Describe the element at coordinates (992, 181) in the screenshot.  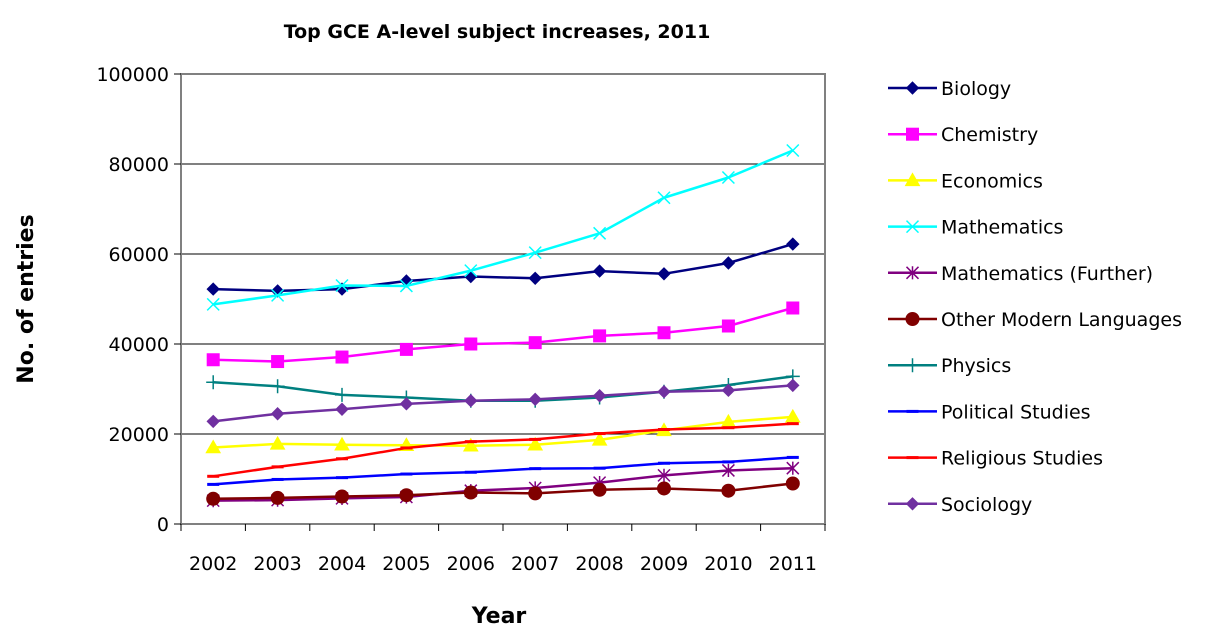
I see `legend-label: Economics` at that location.